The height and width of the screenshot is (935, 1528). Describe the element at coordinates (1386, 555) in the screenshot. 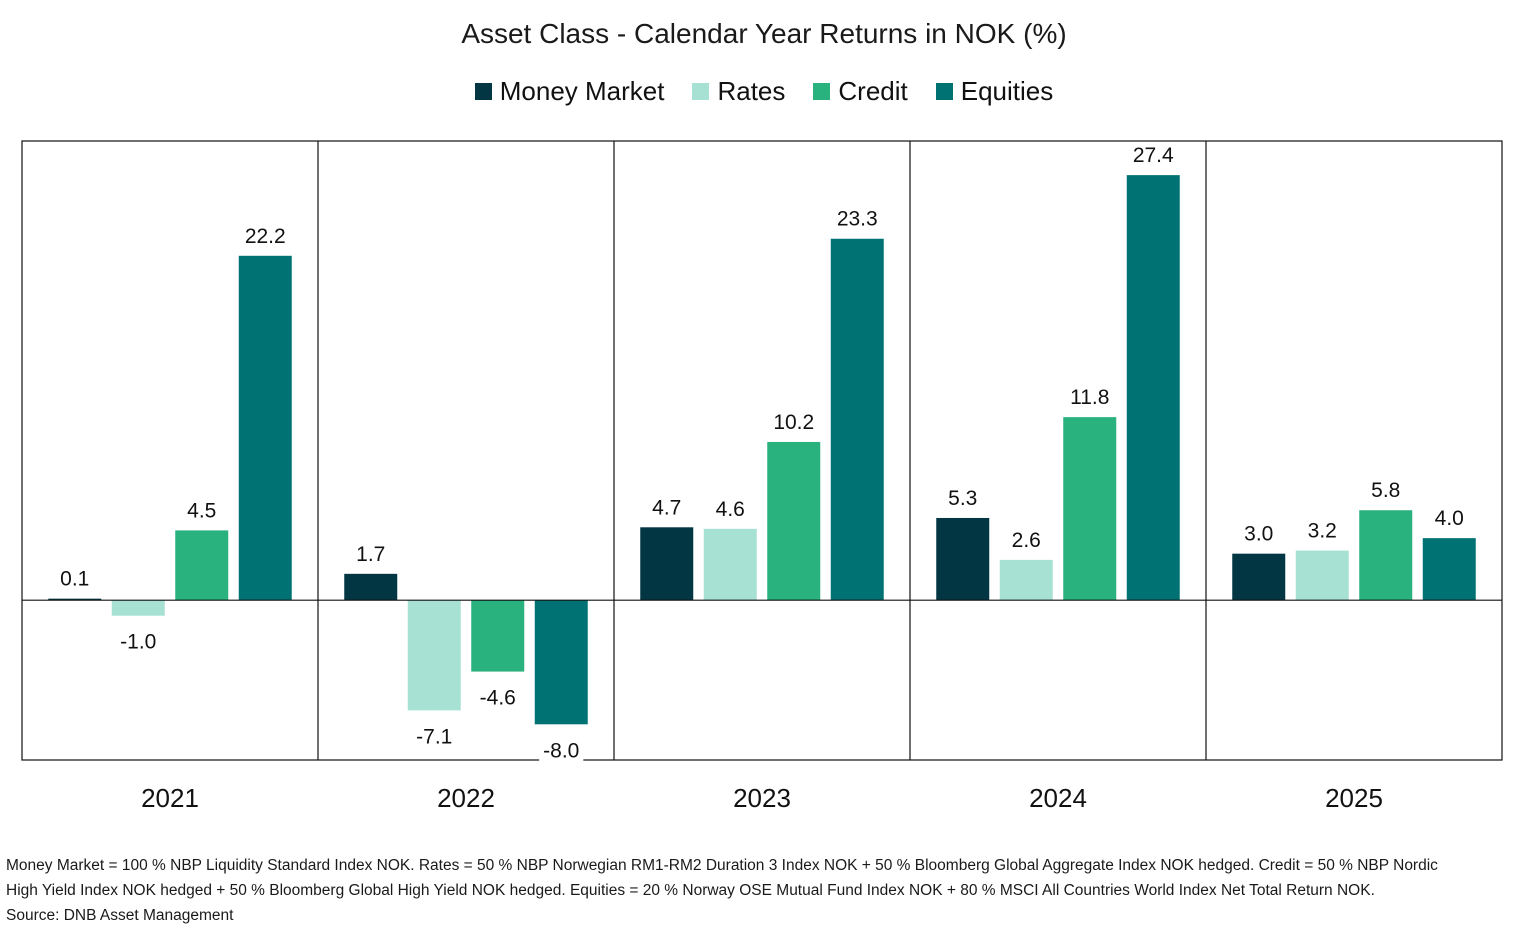

I see `bar-credit-2025` at that location.